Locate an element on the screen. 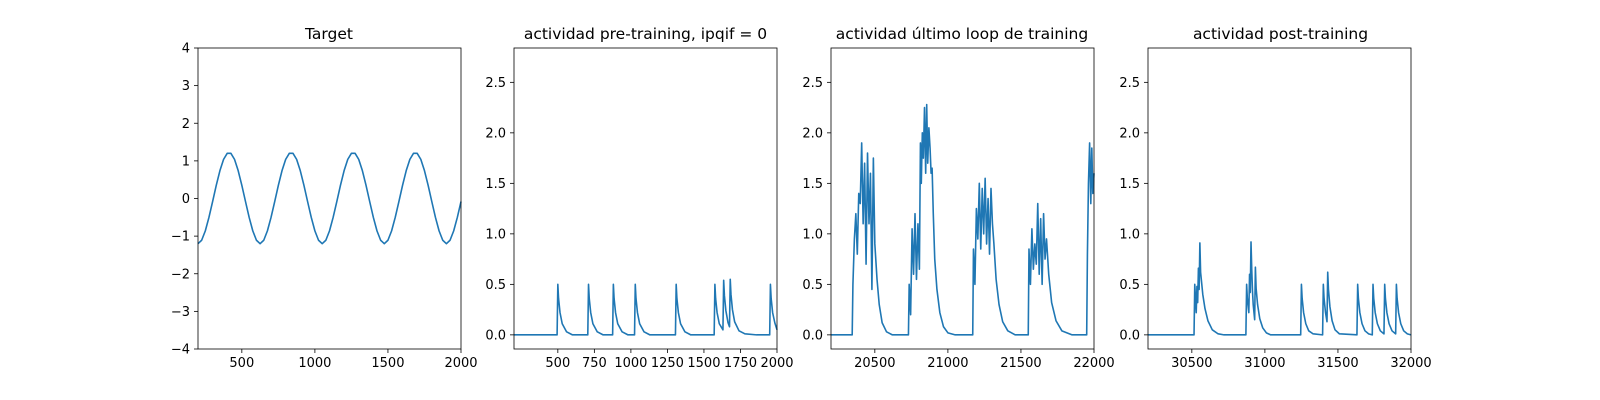 The image size is (1600, 400). x-tick-label: 32000 is located at coordinates (1410, 363).